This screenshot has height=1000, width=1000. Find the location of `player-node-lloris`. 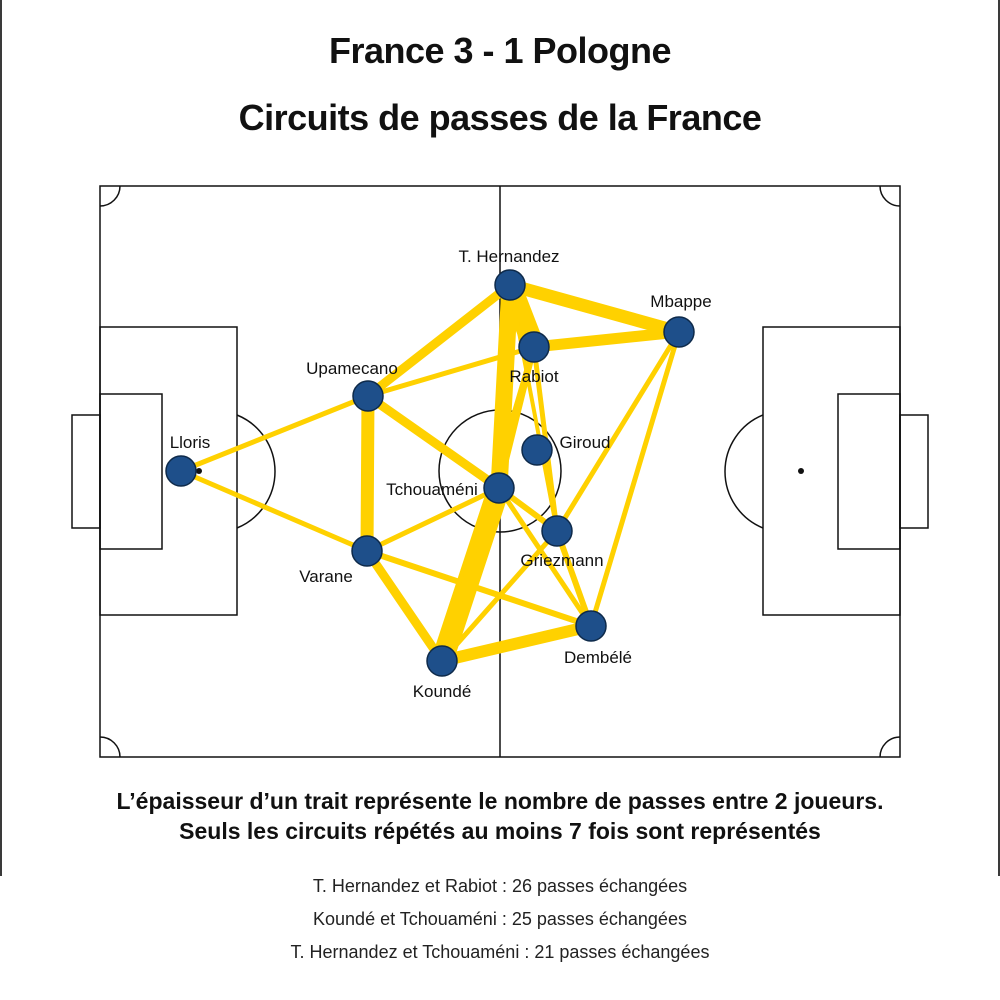

player-node-lloris is located at coordinates (181, 471).